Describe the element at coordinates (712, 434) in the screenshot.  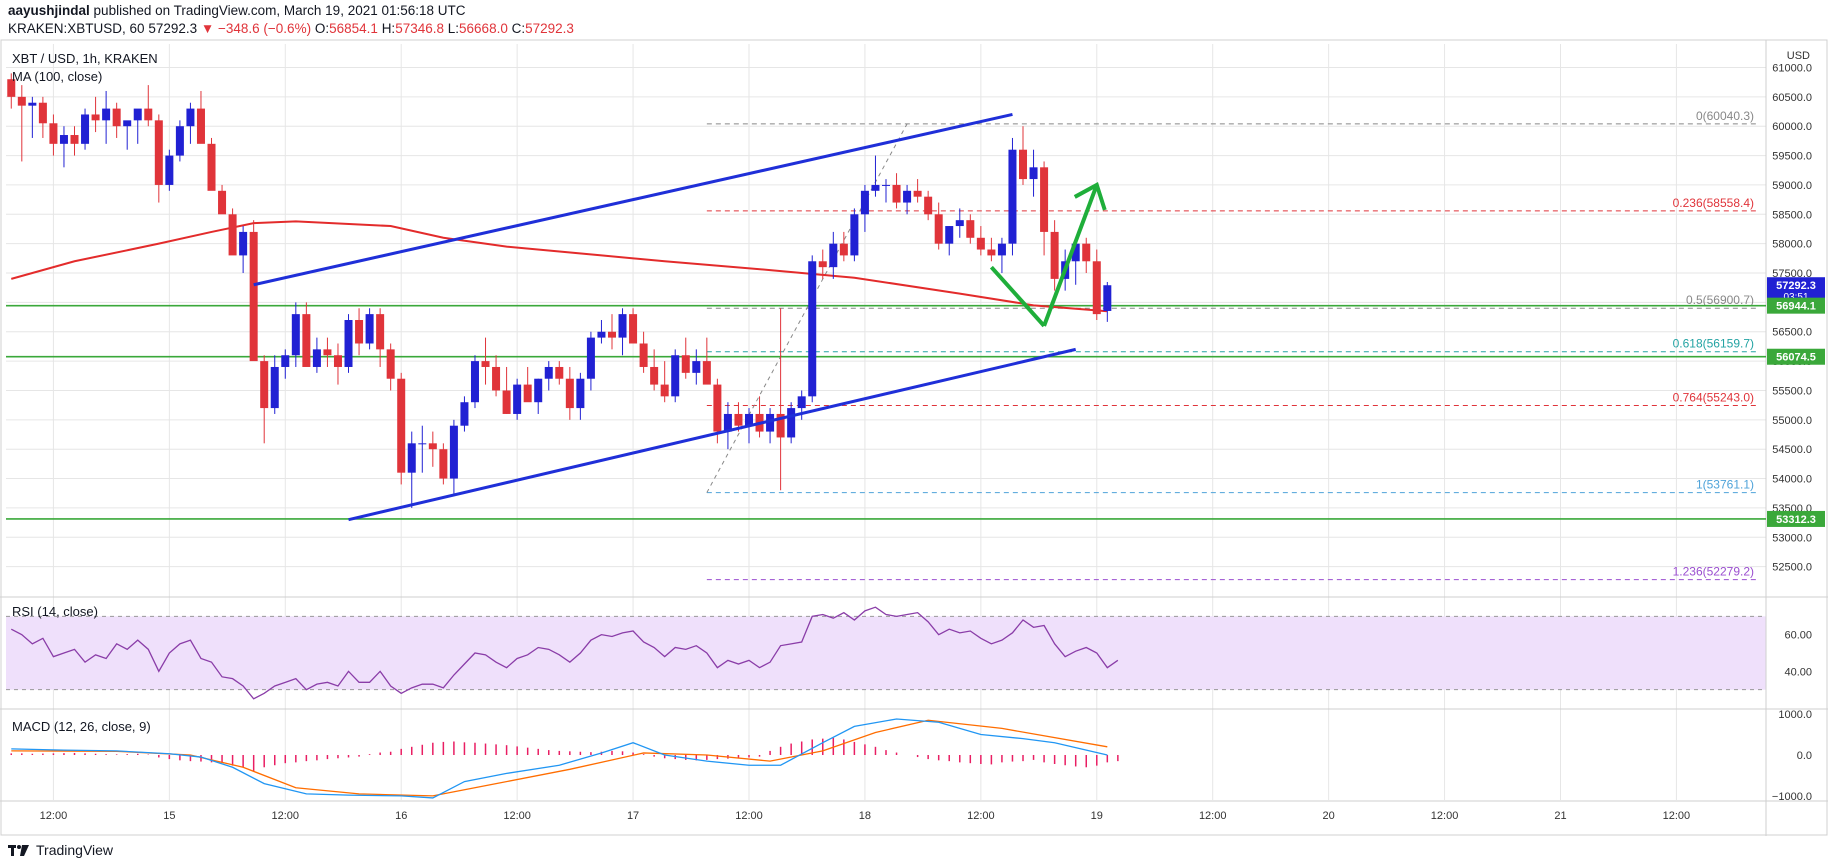
I see `channel-lower-line` at that location.